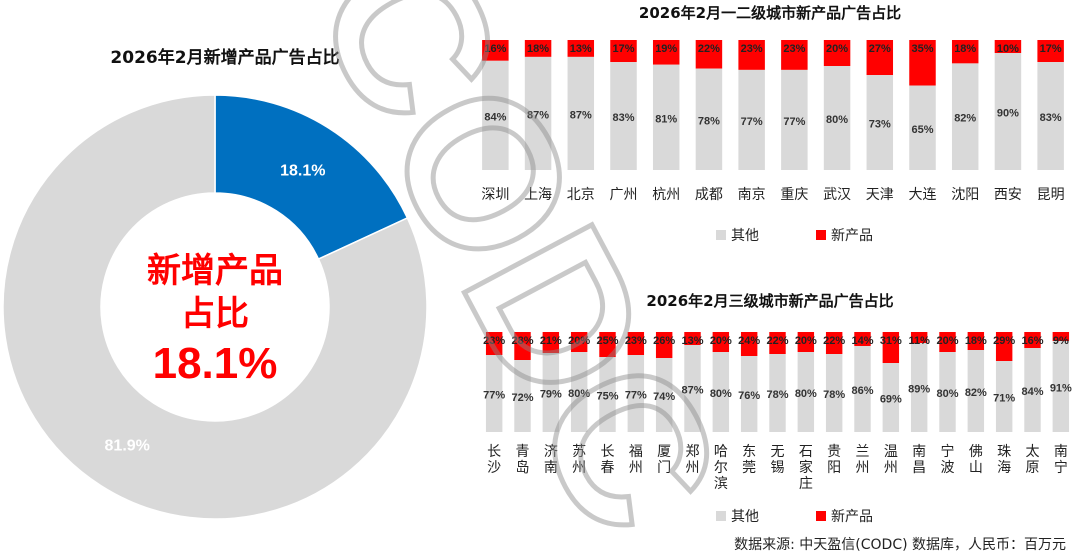 This screenshot has height=560, width=1080. I want to click on tier3-category-9-char-1: 莞, so click(749, 468).